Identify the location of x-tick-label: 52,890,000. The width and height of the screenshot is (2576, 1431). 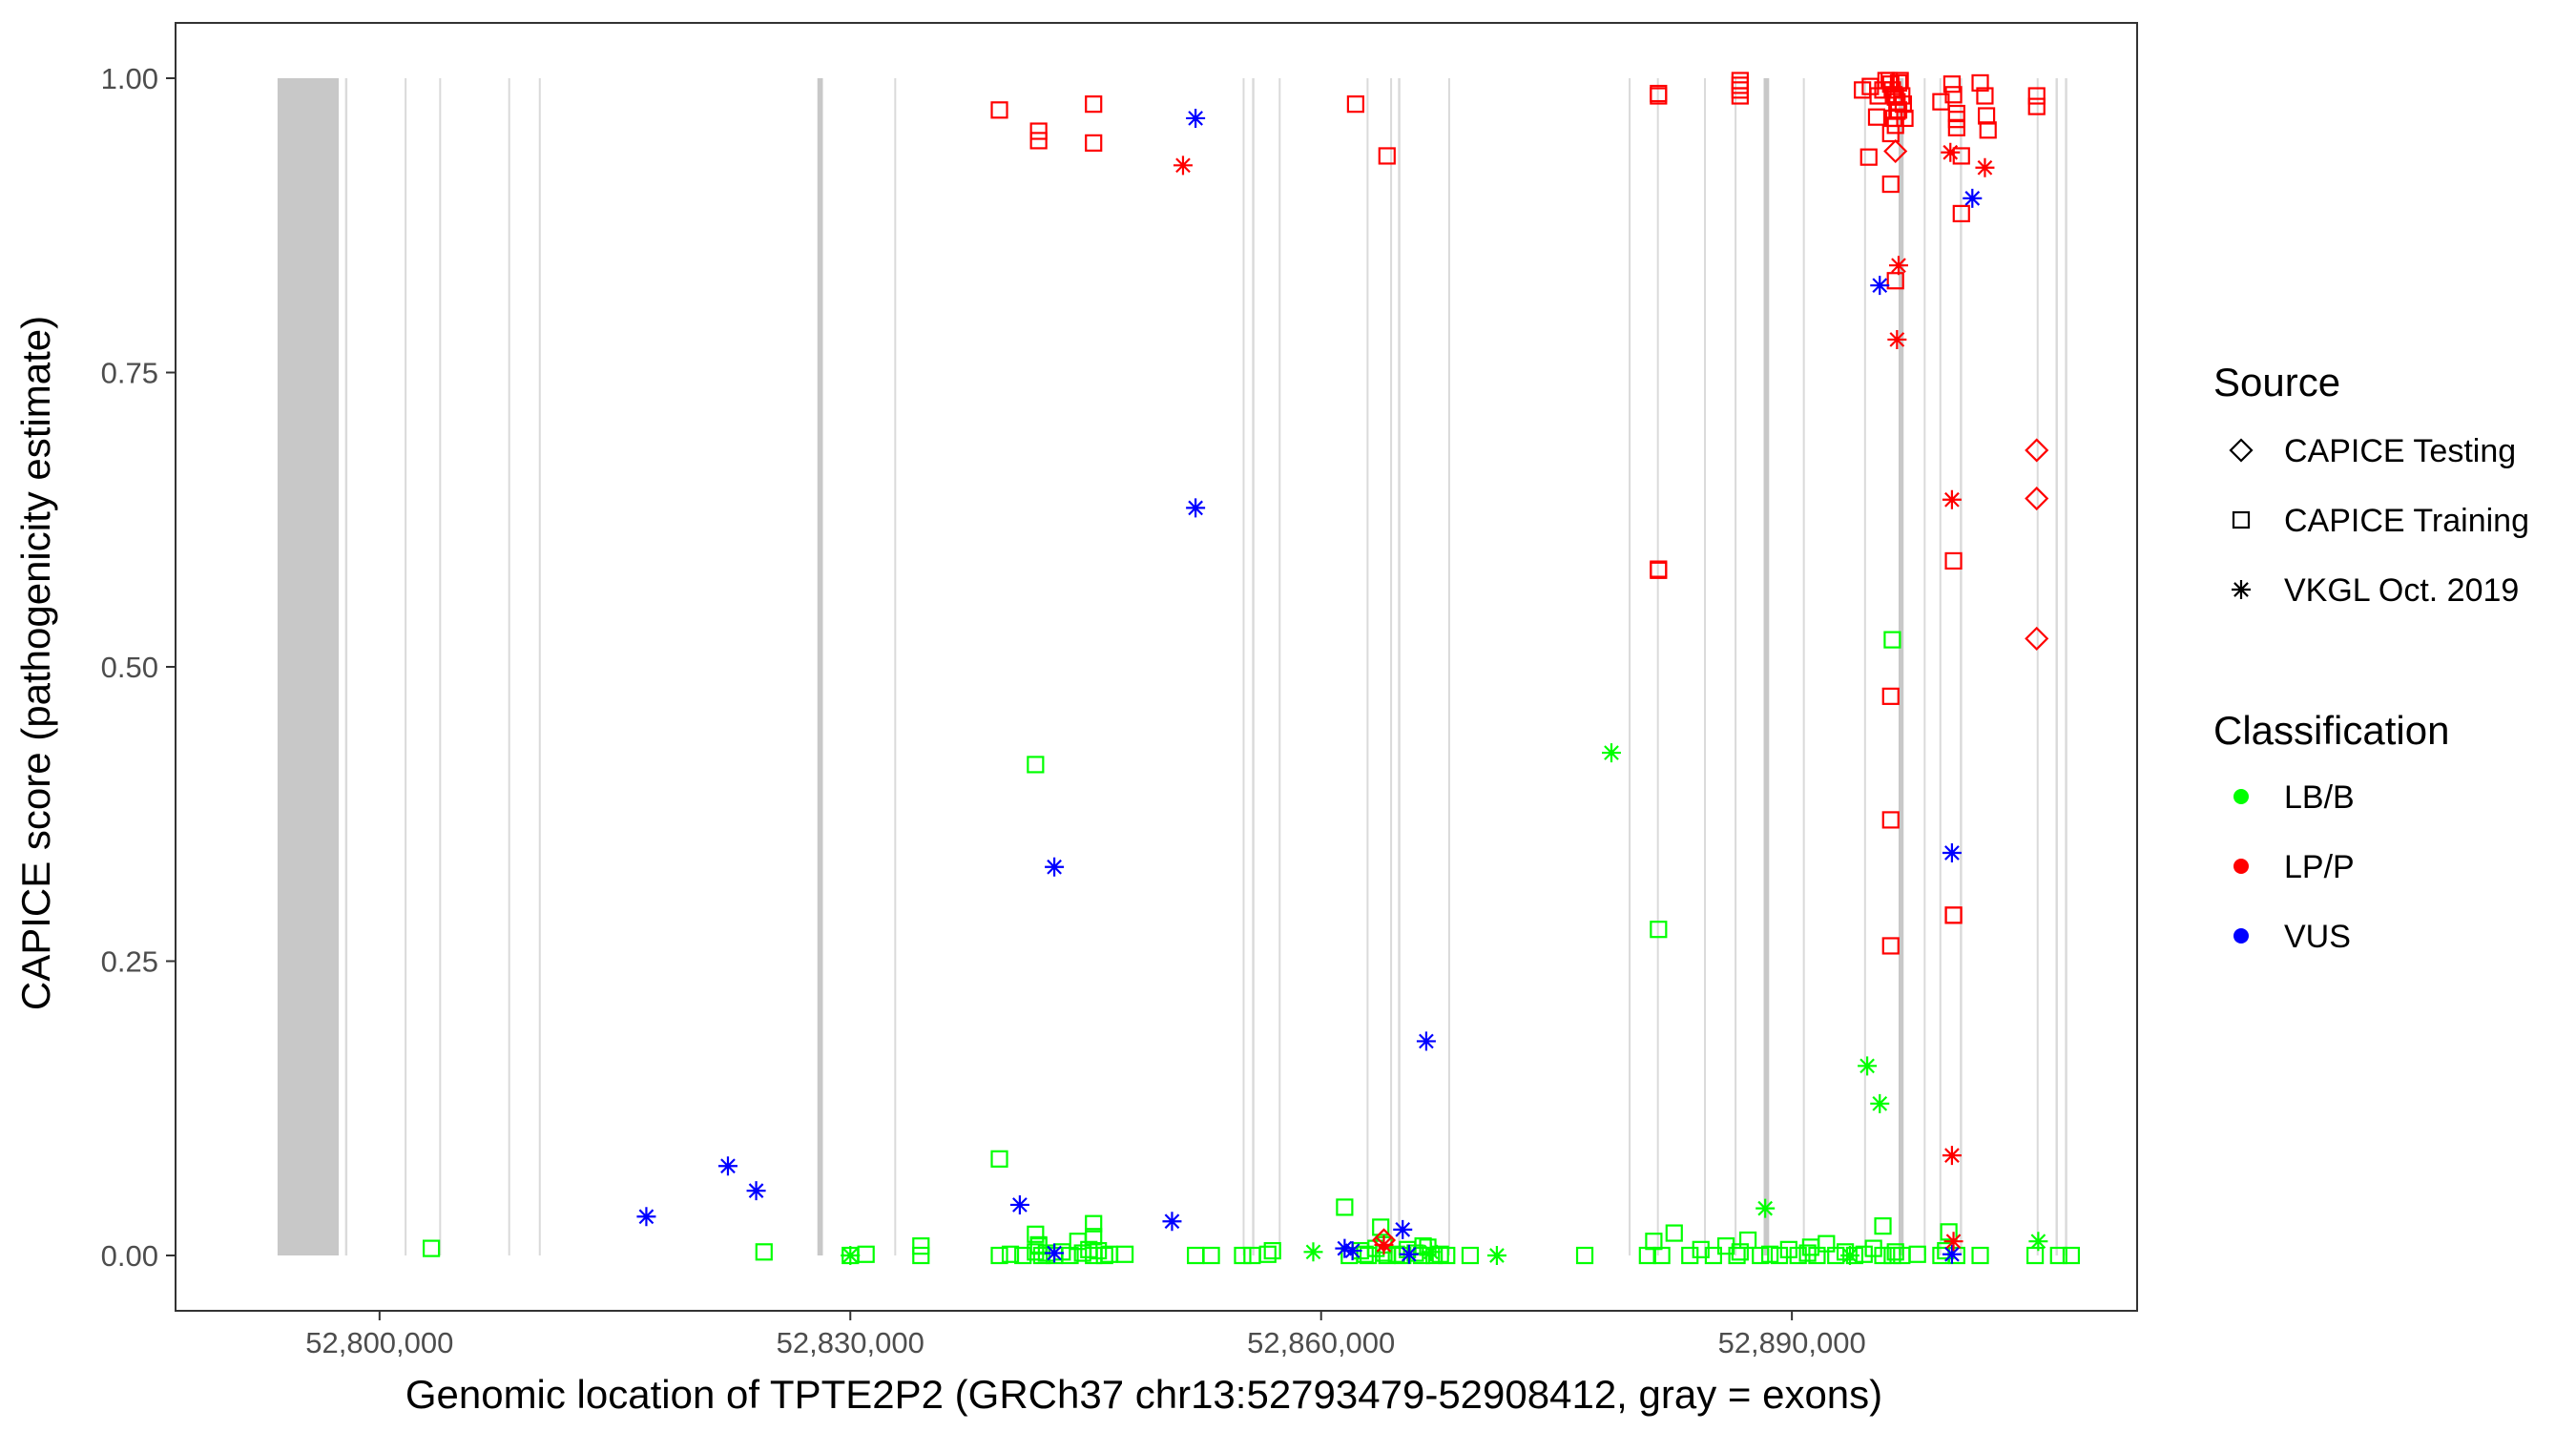
(1792, 1342).